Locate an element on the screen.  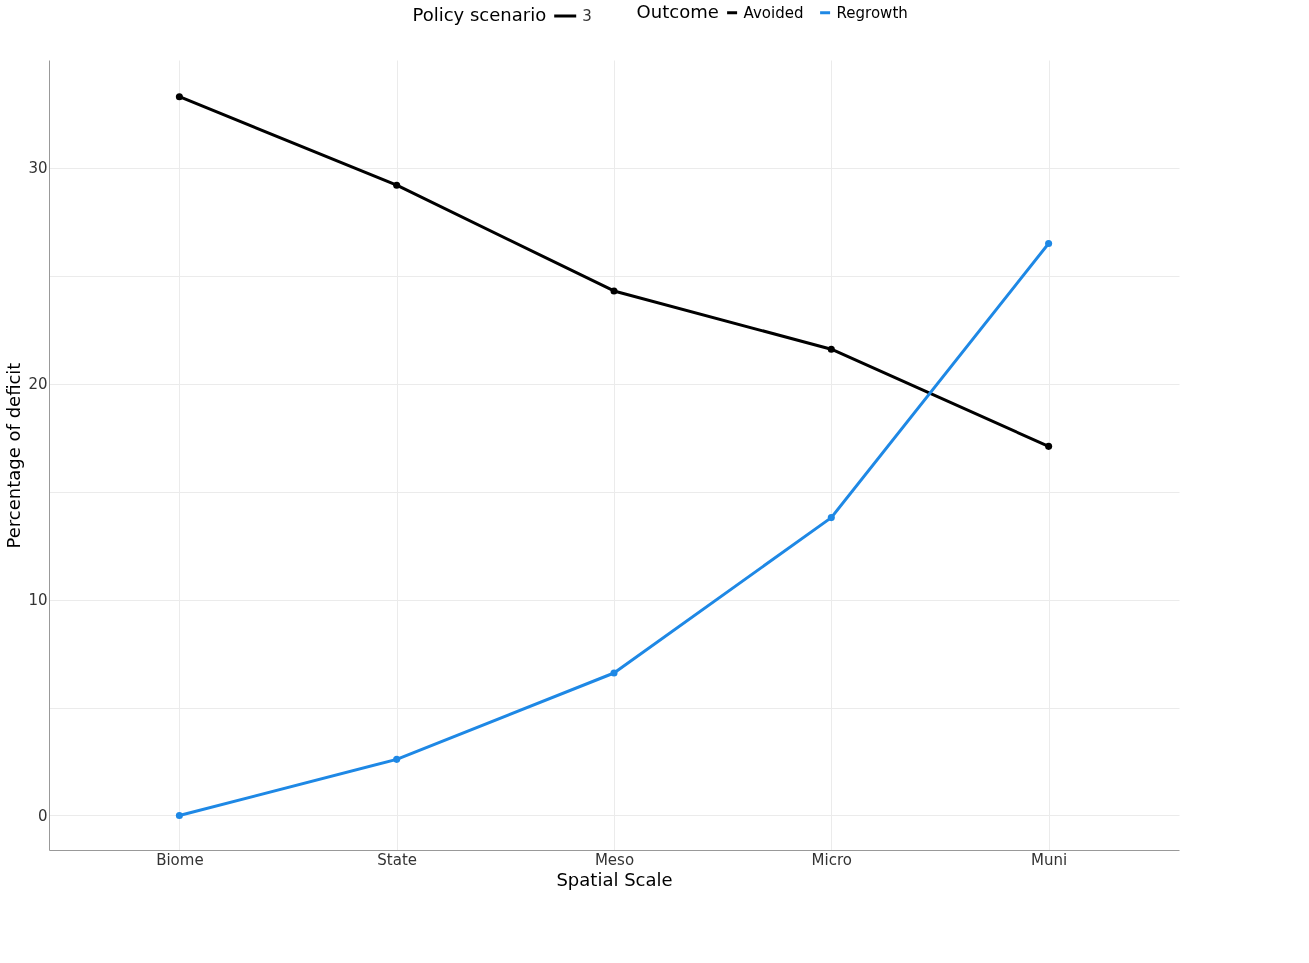
y-tick-label: 10 is located at coordinates (38, 600).